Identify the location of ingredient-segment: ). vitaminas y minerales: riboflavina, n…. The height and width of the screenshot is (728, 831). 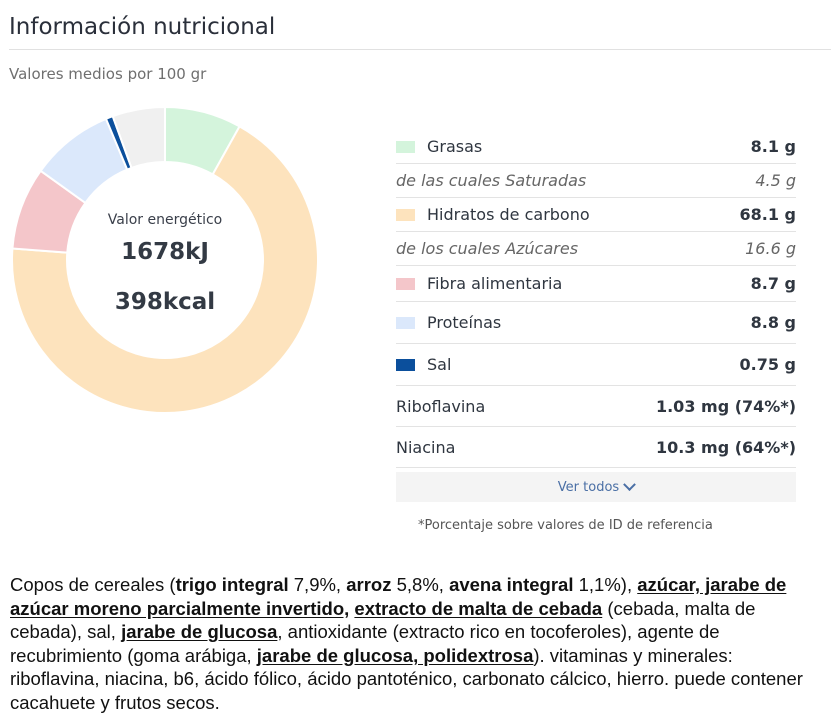
(406, 678).